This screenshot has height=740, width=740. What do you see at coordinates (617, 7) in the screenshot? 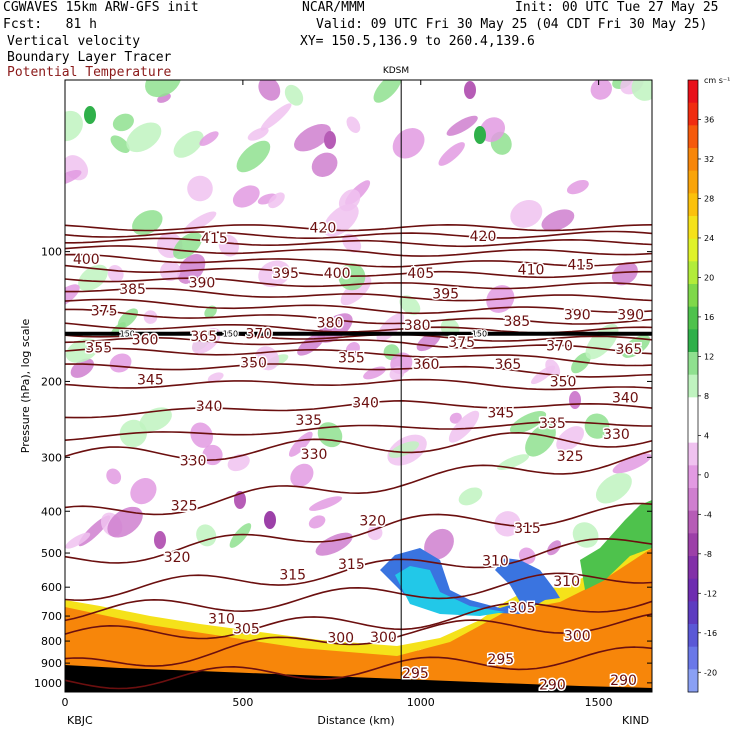
I see `init-time: Init: 00 UTC Tue 27 May 25` at bounding box center [617, 7].